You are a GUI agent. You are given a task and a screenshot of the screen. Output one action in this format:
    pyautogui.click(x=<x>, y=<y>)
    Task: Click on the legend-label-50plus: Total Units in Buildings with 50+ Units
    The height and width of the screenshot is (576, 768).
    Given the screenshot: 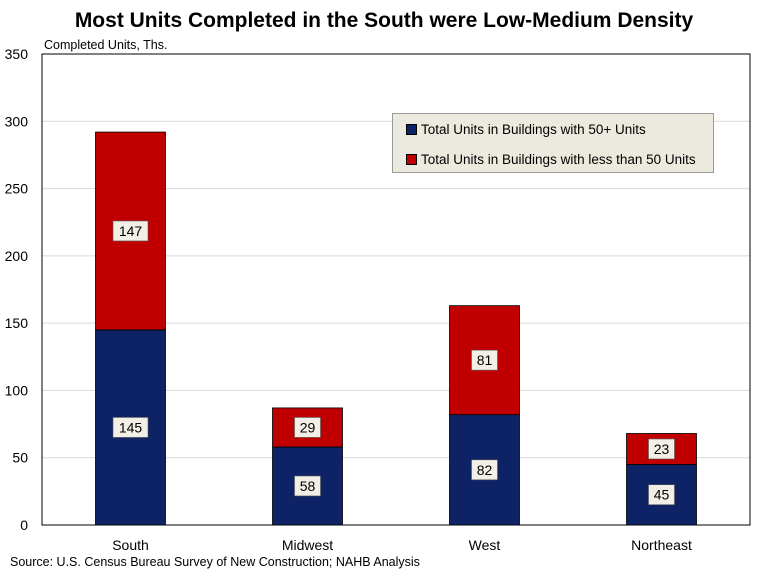 What is the action you would take?
    pyautogui.click(x=533, y=129)
    